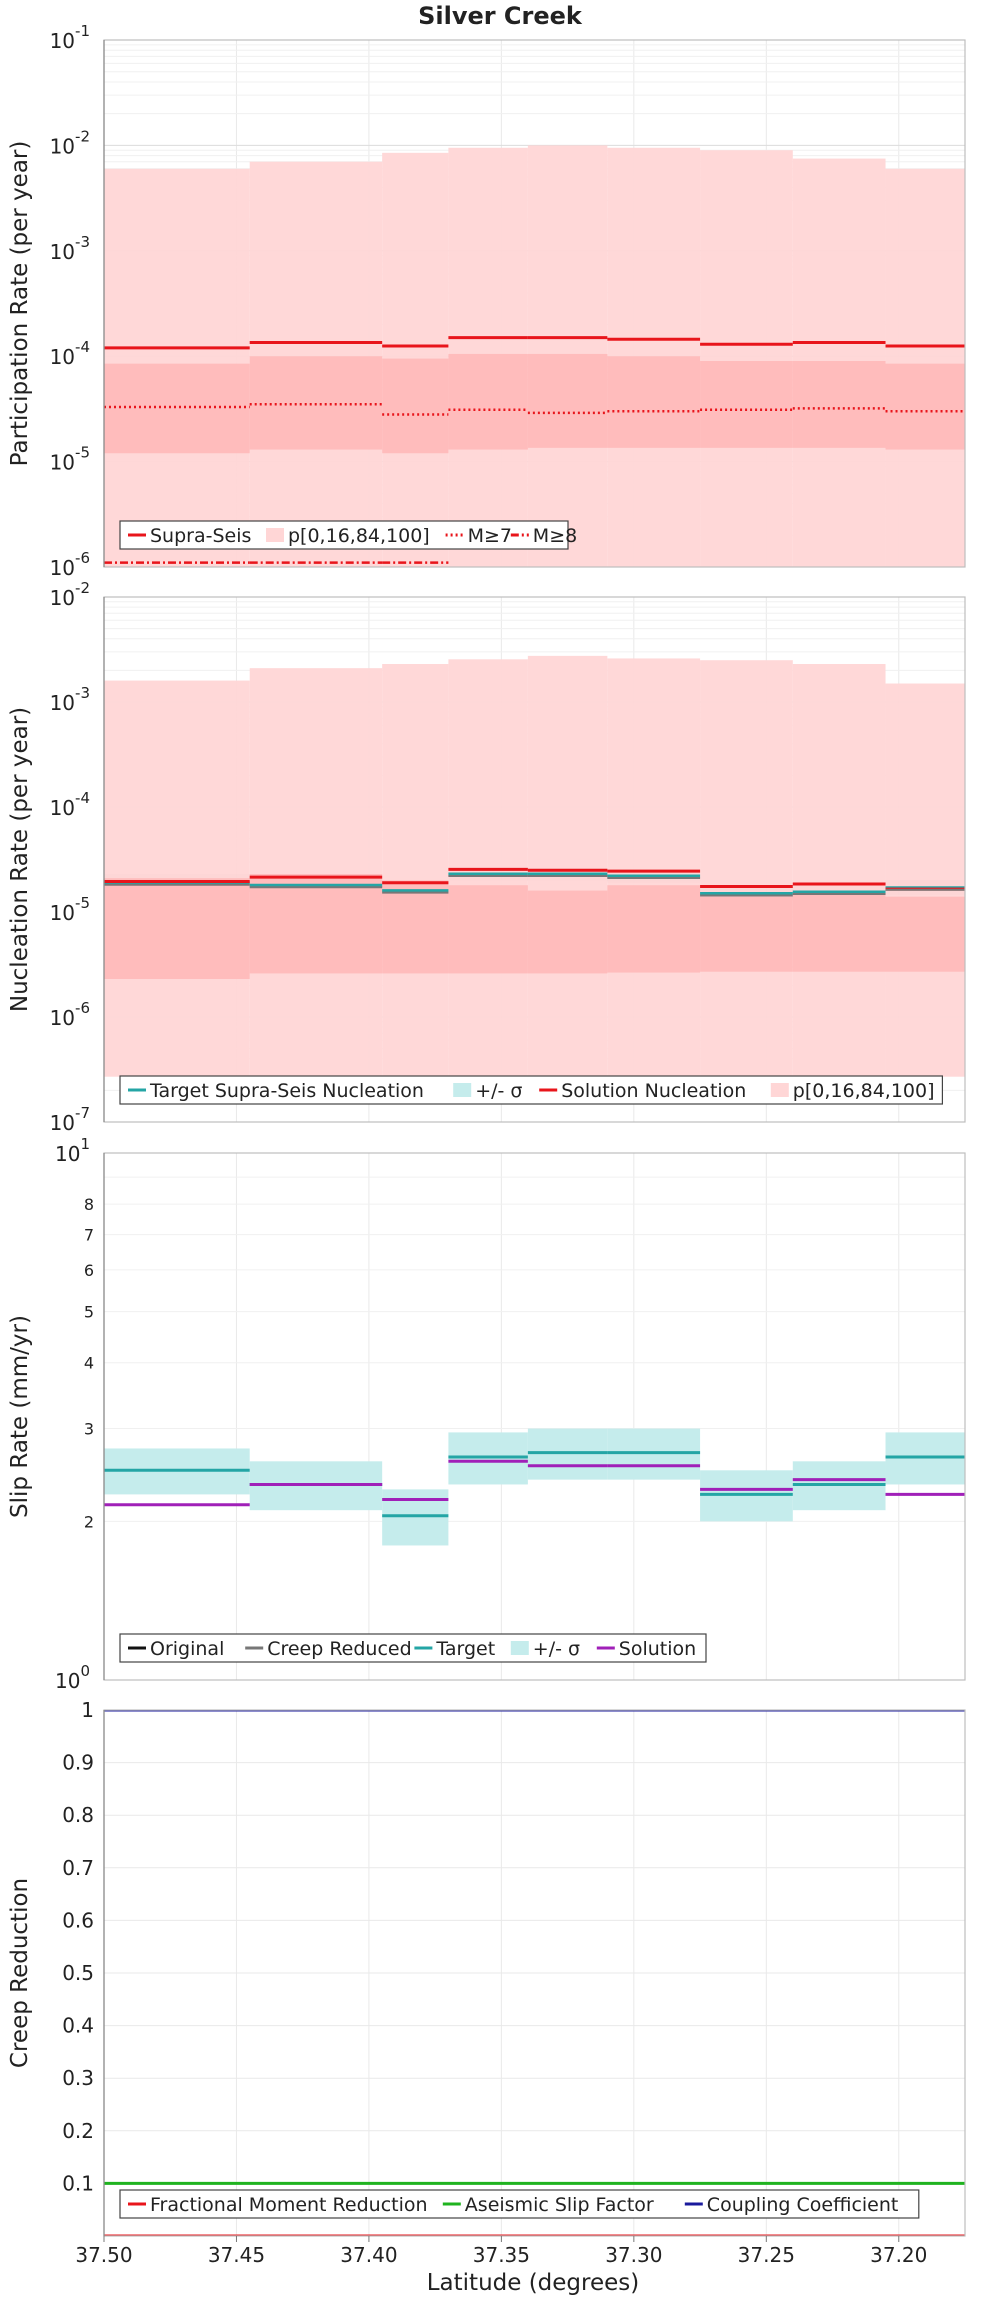  I want to click on y-minor-tick-label: 2, so click(89, 1521).